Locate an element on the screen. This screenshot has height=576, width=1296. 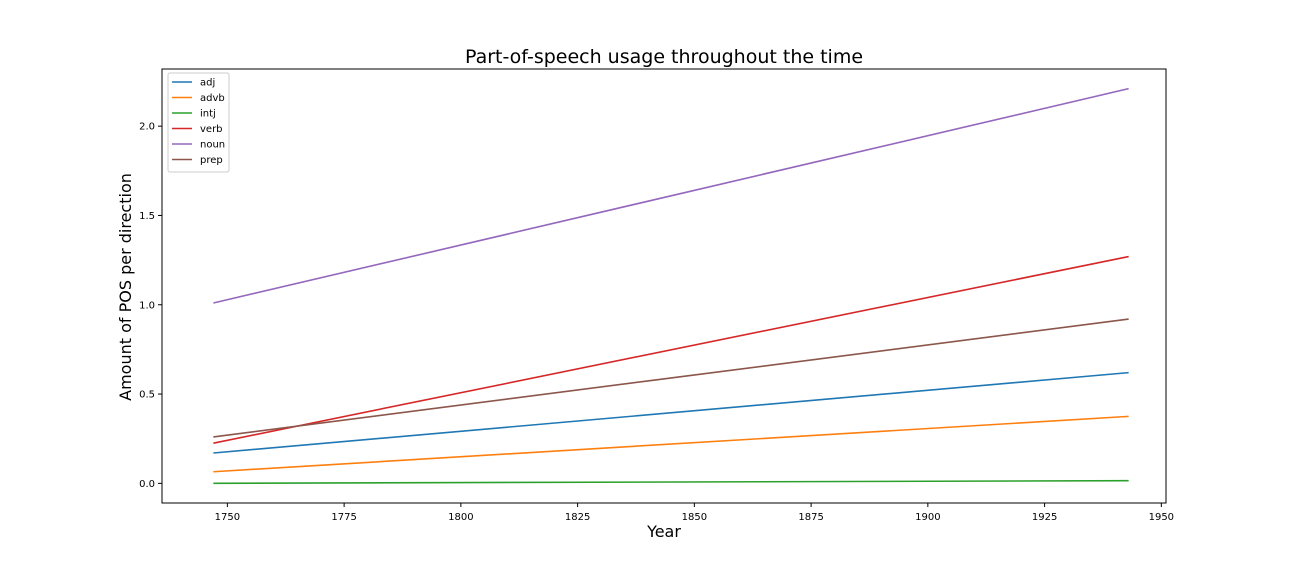
x-tick-label: 1925 is located at coordinates (1044, 517).